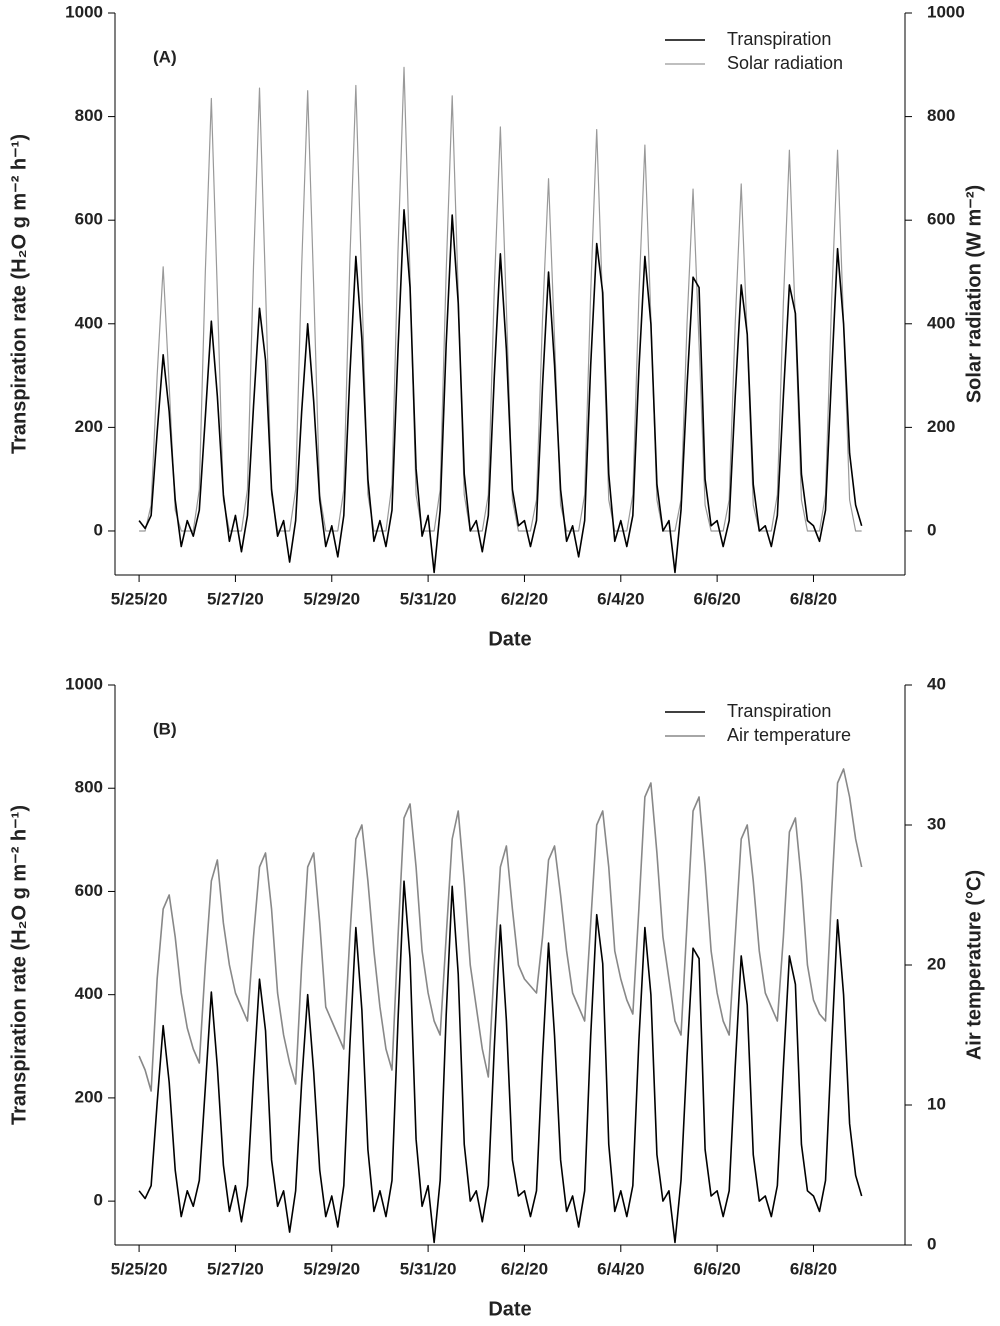 Image resolution: width=1000 pixels, height=1326 pixels. Describe the element at coordinates (165, 728) in the screenshot. I see `panel-label: (B)` at that location.